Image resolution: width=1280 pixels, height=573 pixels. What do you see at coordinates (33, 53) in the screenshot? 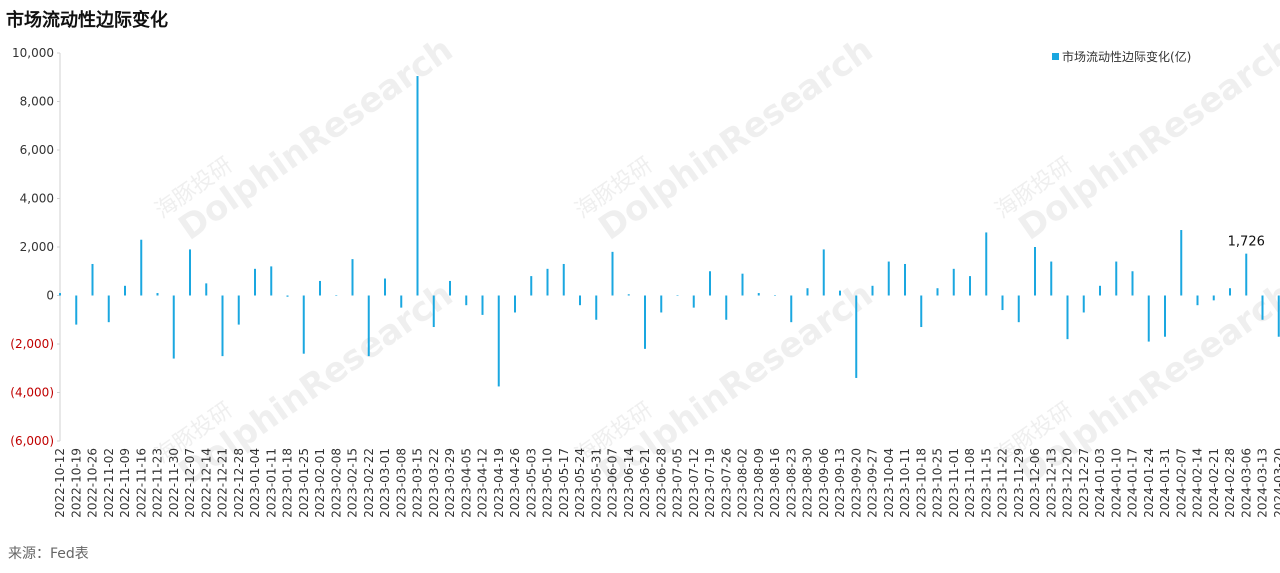
I see `y-tick-label: 10,000` at bounding box center [33, 53].